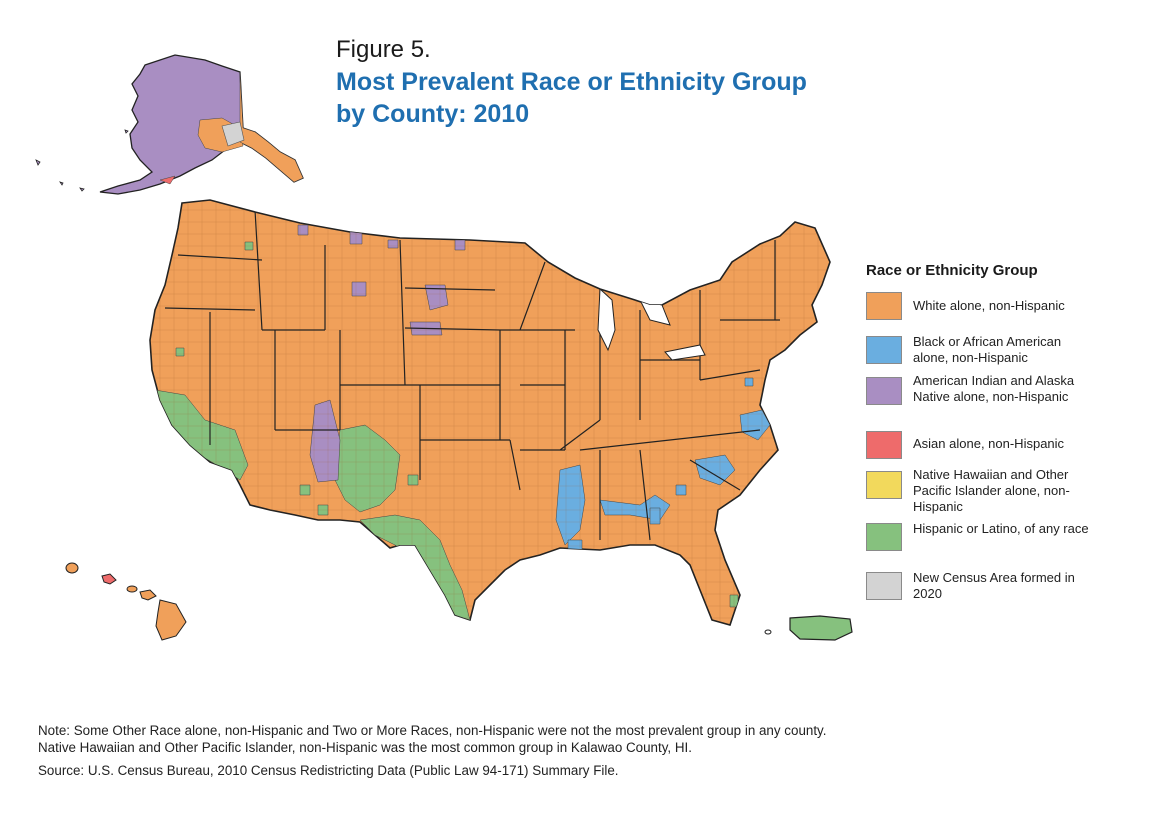 This screenshot has height=817, width=1155. What do you see at coordinates (884, 391) in the screenshot?
I see `legend-swatch-aian` at bounding box center [884, 391].